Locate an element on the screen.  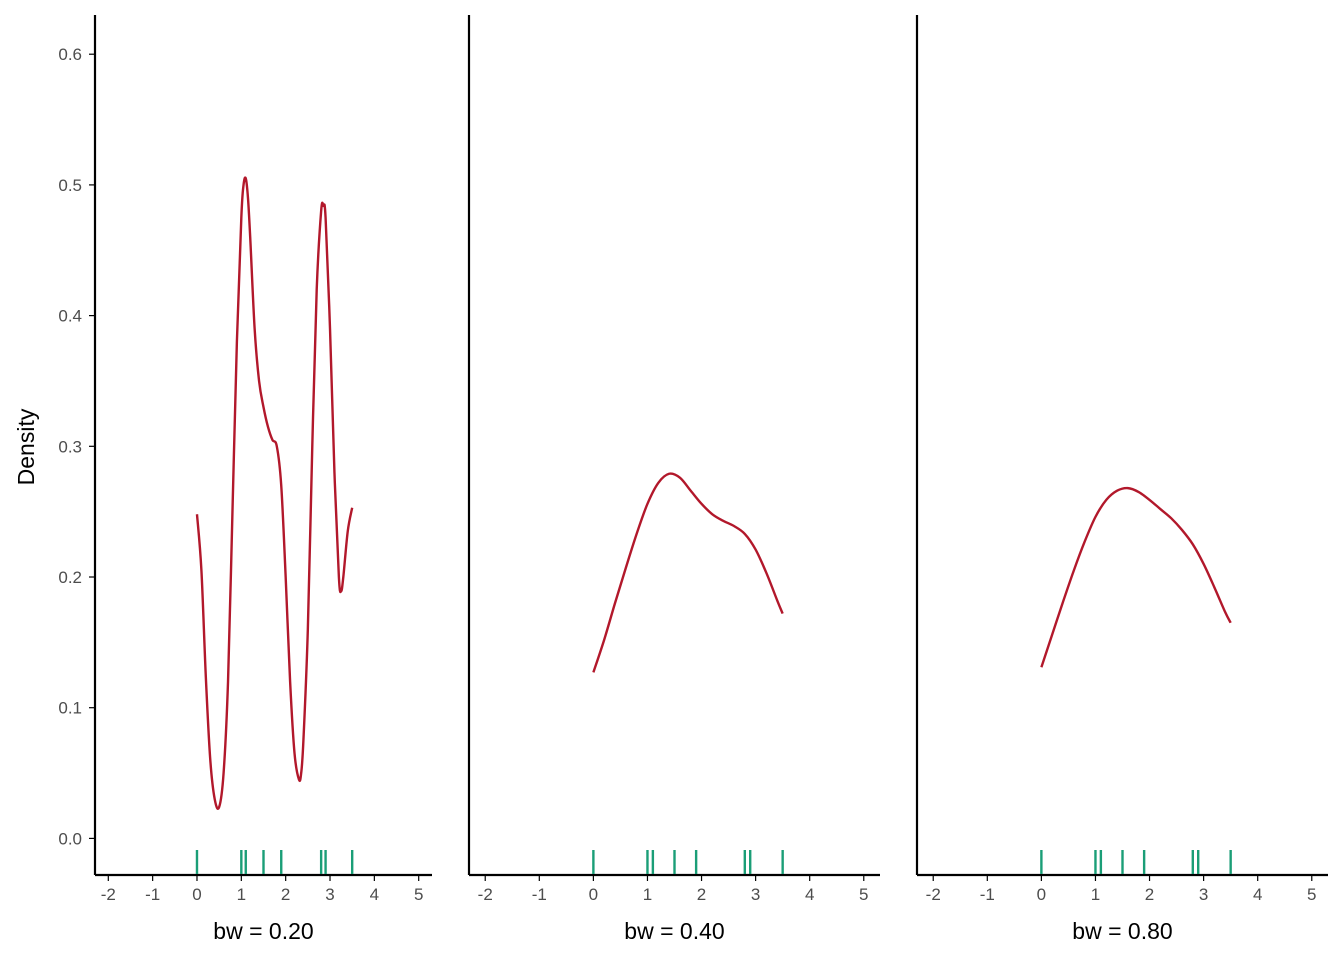
y-tick-label: 0.1 is located at coordinates (70, 708).